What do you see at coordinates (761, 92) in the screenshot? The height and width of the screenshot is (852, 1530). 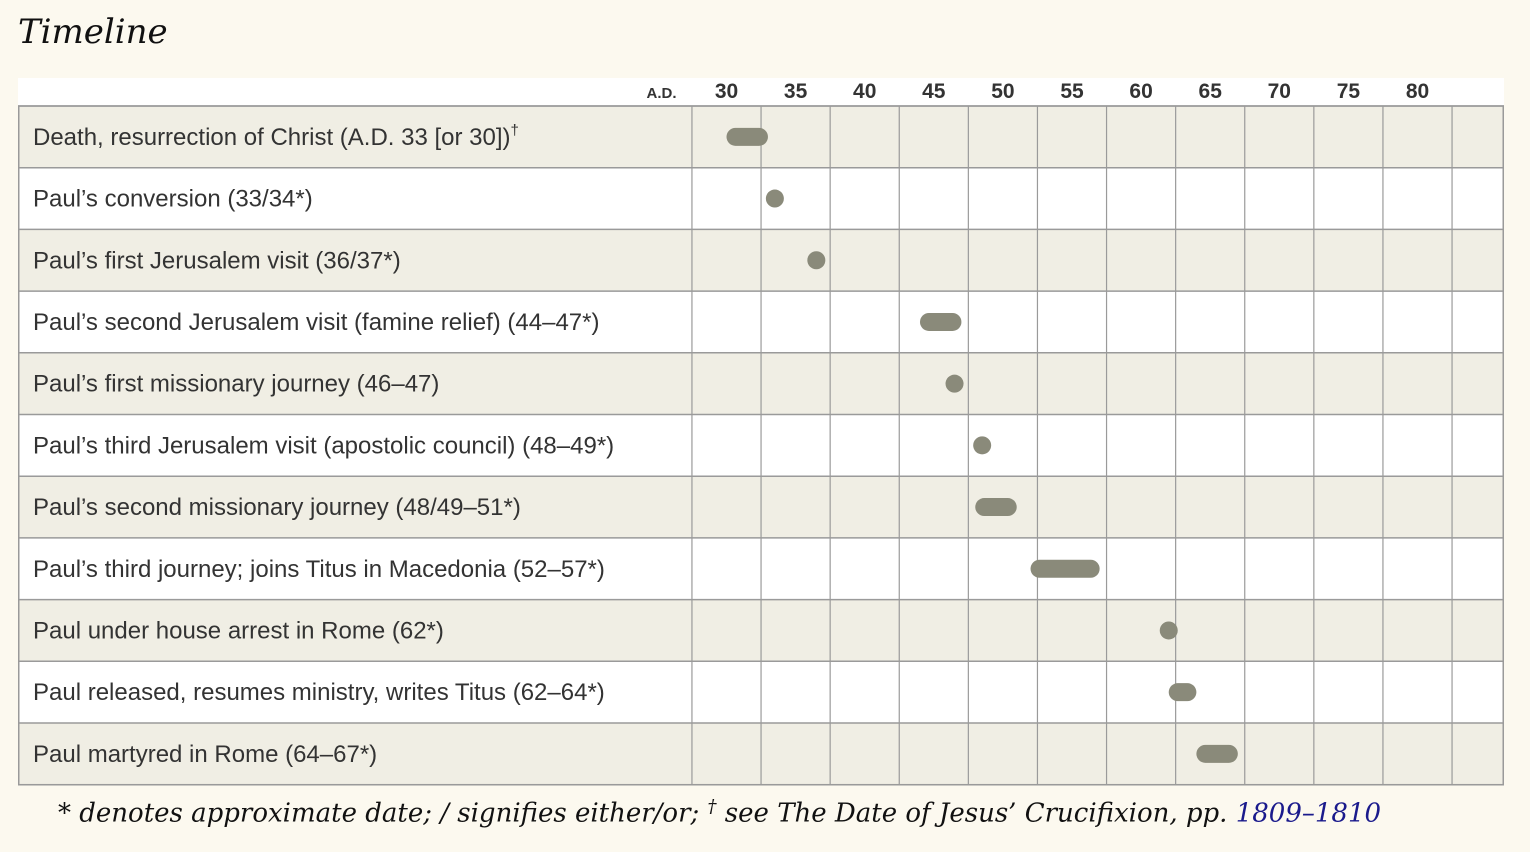 I see `axis-header-bg` at bounding box center [761, 92].